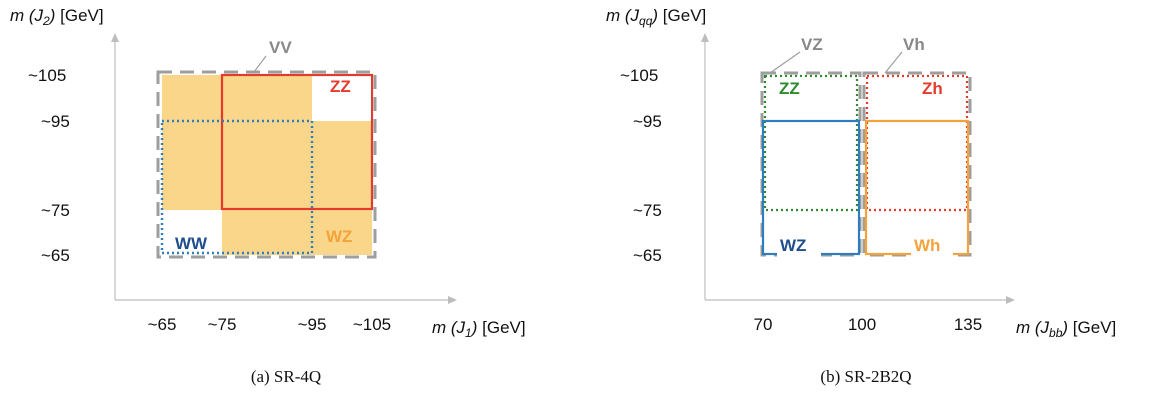 The width and height of the screenshot is (1170, 396). I want to click on panel-a-fill-right, so click(342, 188).